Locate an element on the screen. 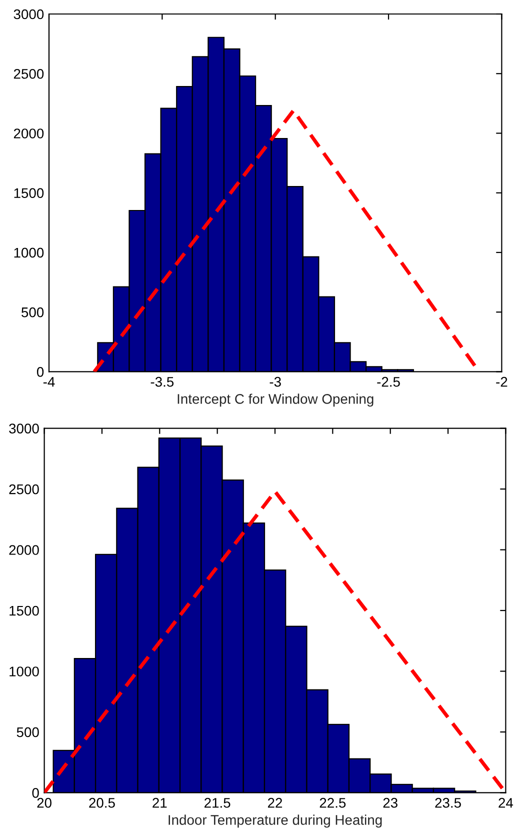  x-tick-label: 23.5 is located at coordinates (448, 803).